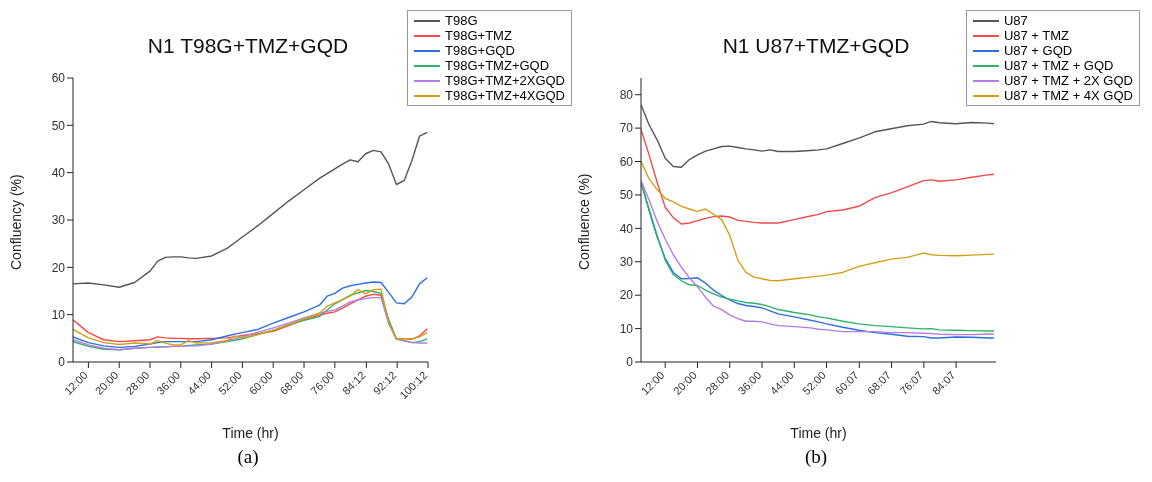 Image resolution: width=1152 pixels, height=482 pixels. Describe the element at coordinates (583, 221) in the screenshot. I see `y-axis-title: Confluence (%)` at that location.